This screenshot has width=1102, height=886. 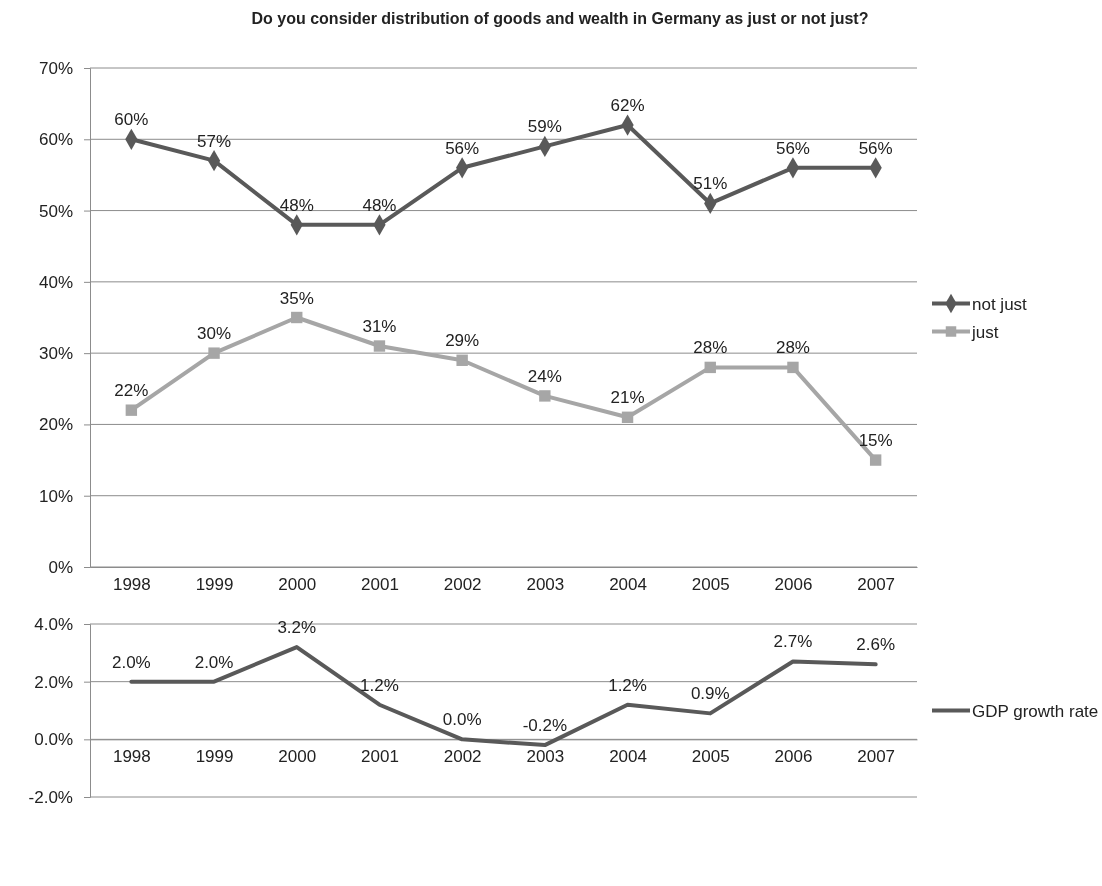 What do you see at coordinates (131, 391) in the screenshot?
I see `data-label: 22%` at bounding box center [131, 391].